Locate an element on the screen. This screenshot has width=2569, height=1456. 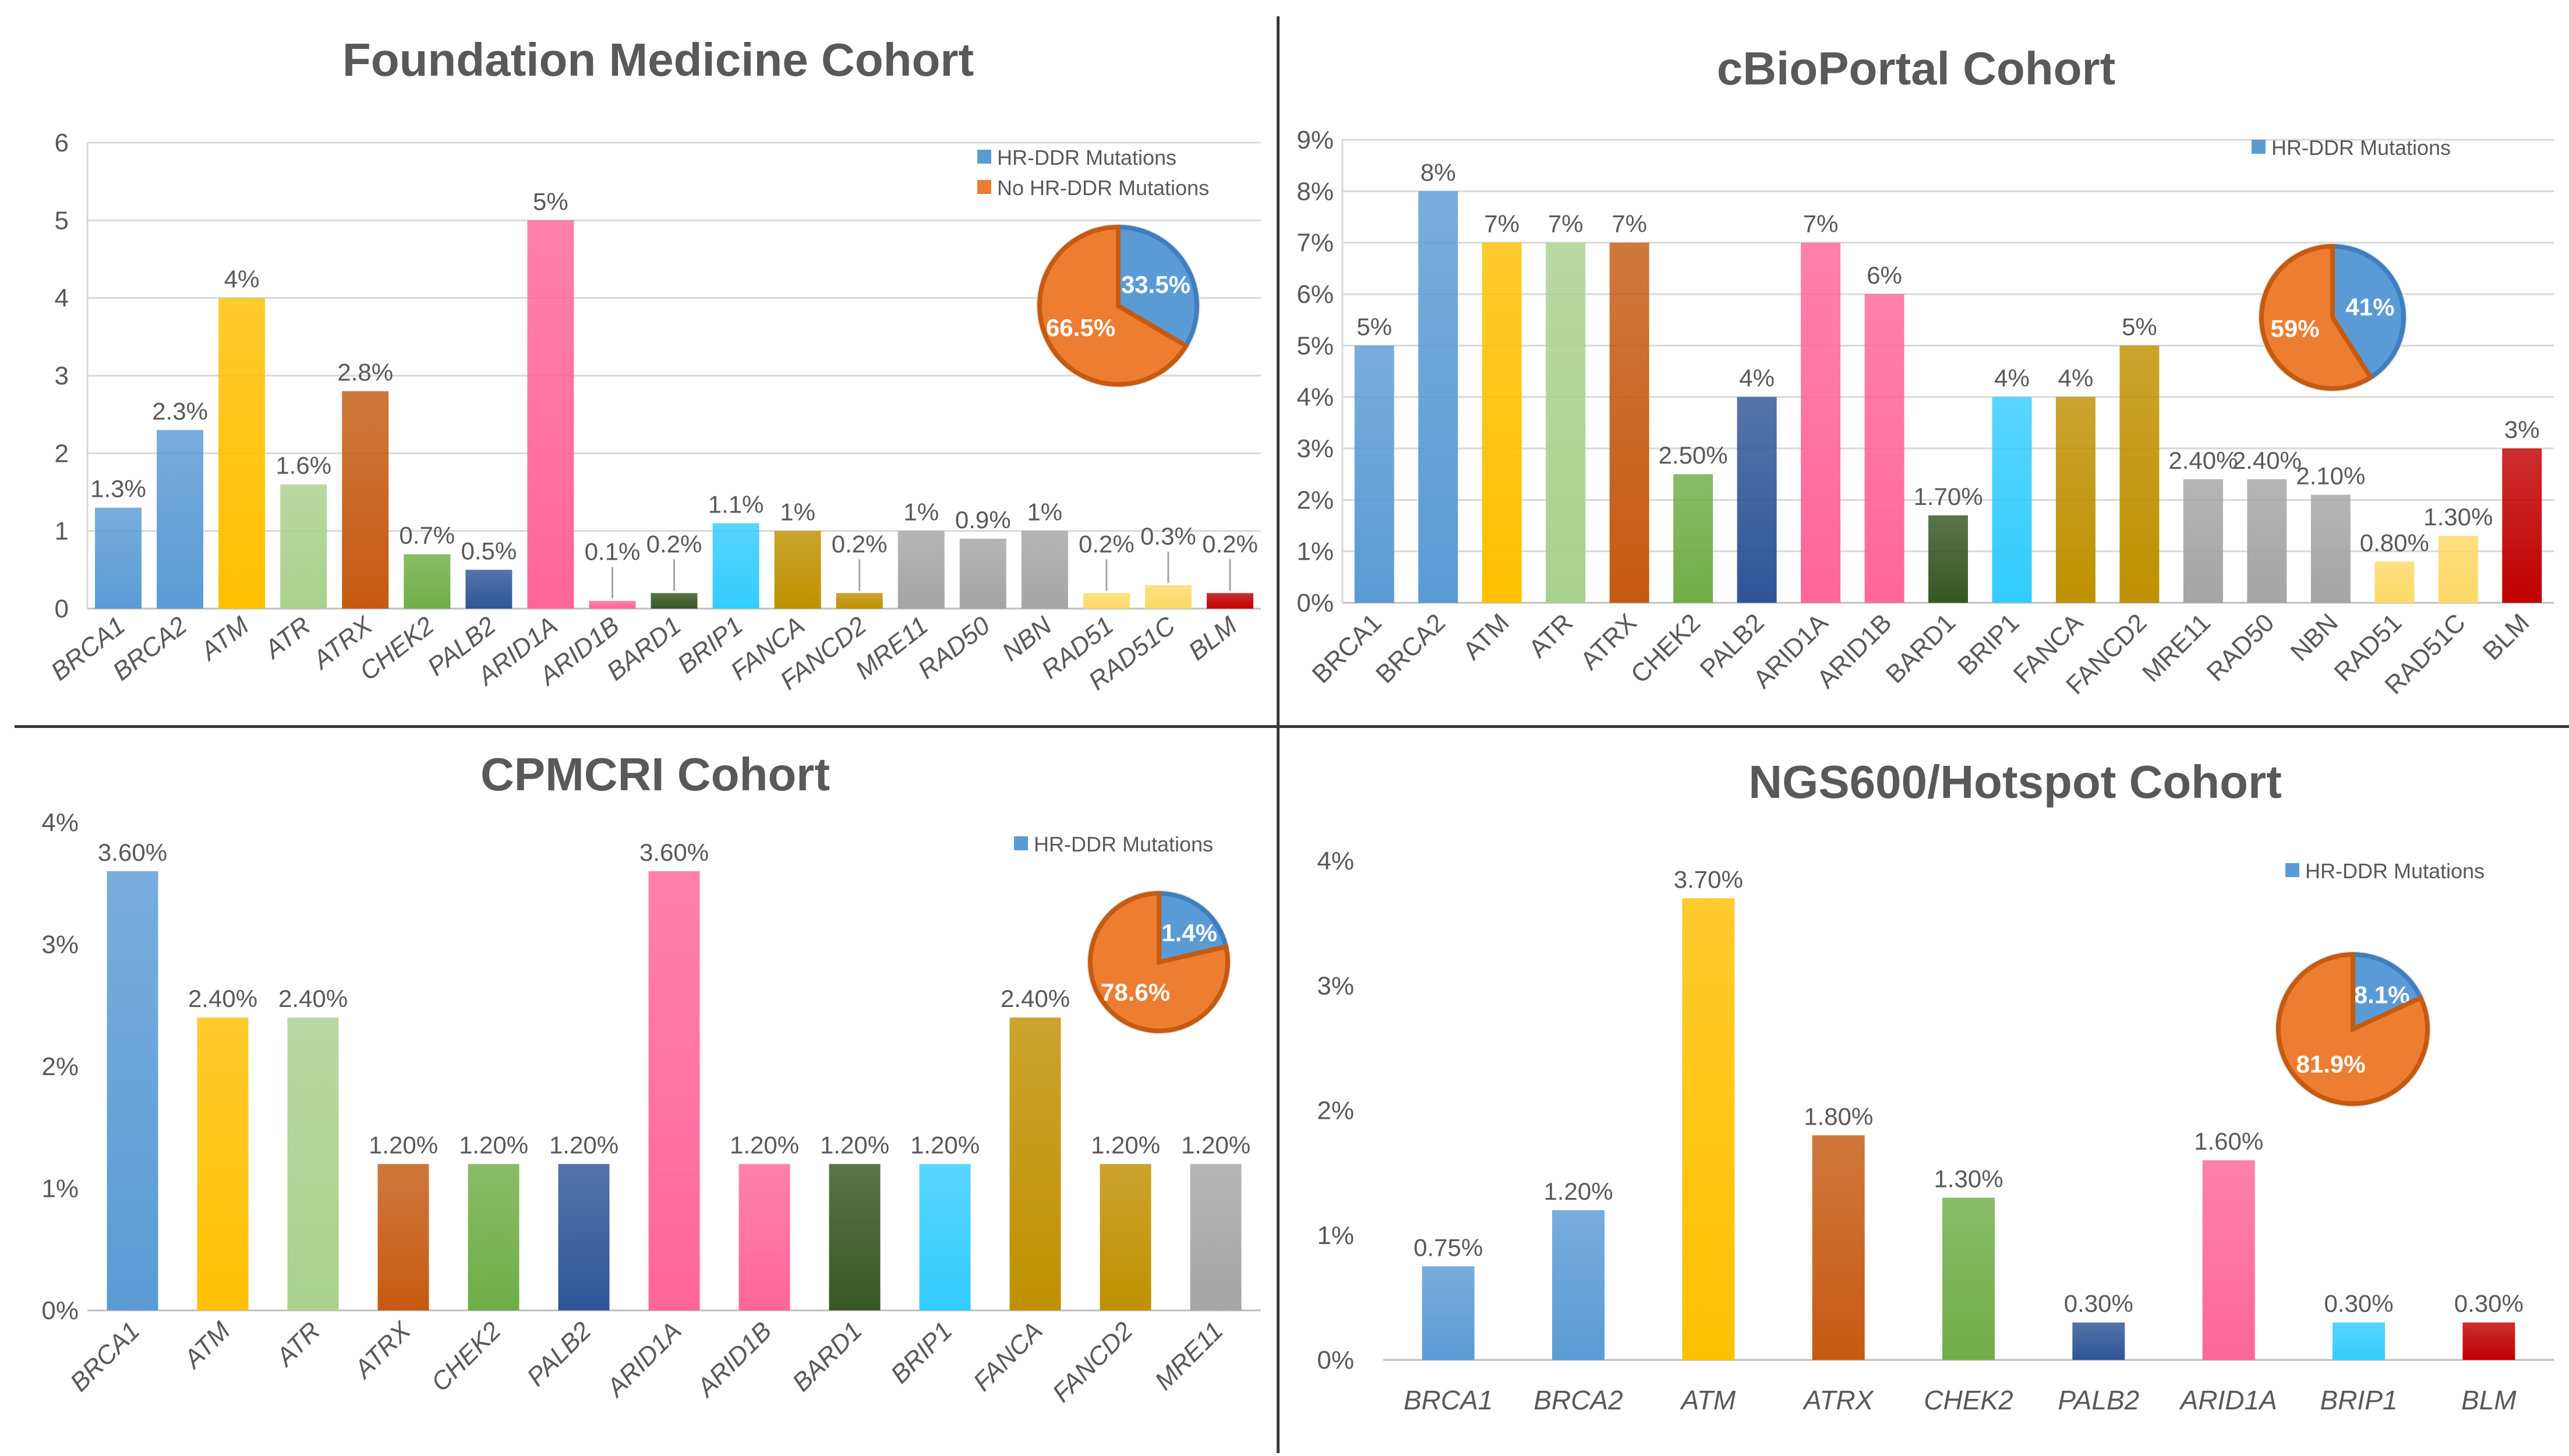
value-label-arid1a: 7% is located at coordinates (1821, 224).